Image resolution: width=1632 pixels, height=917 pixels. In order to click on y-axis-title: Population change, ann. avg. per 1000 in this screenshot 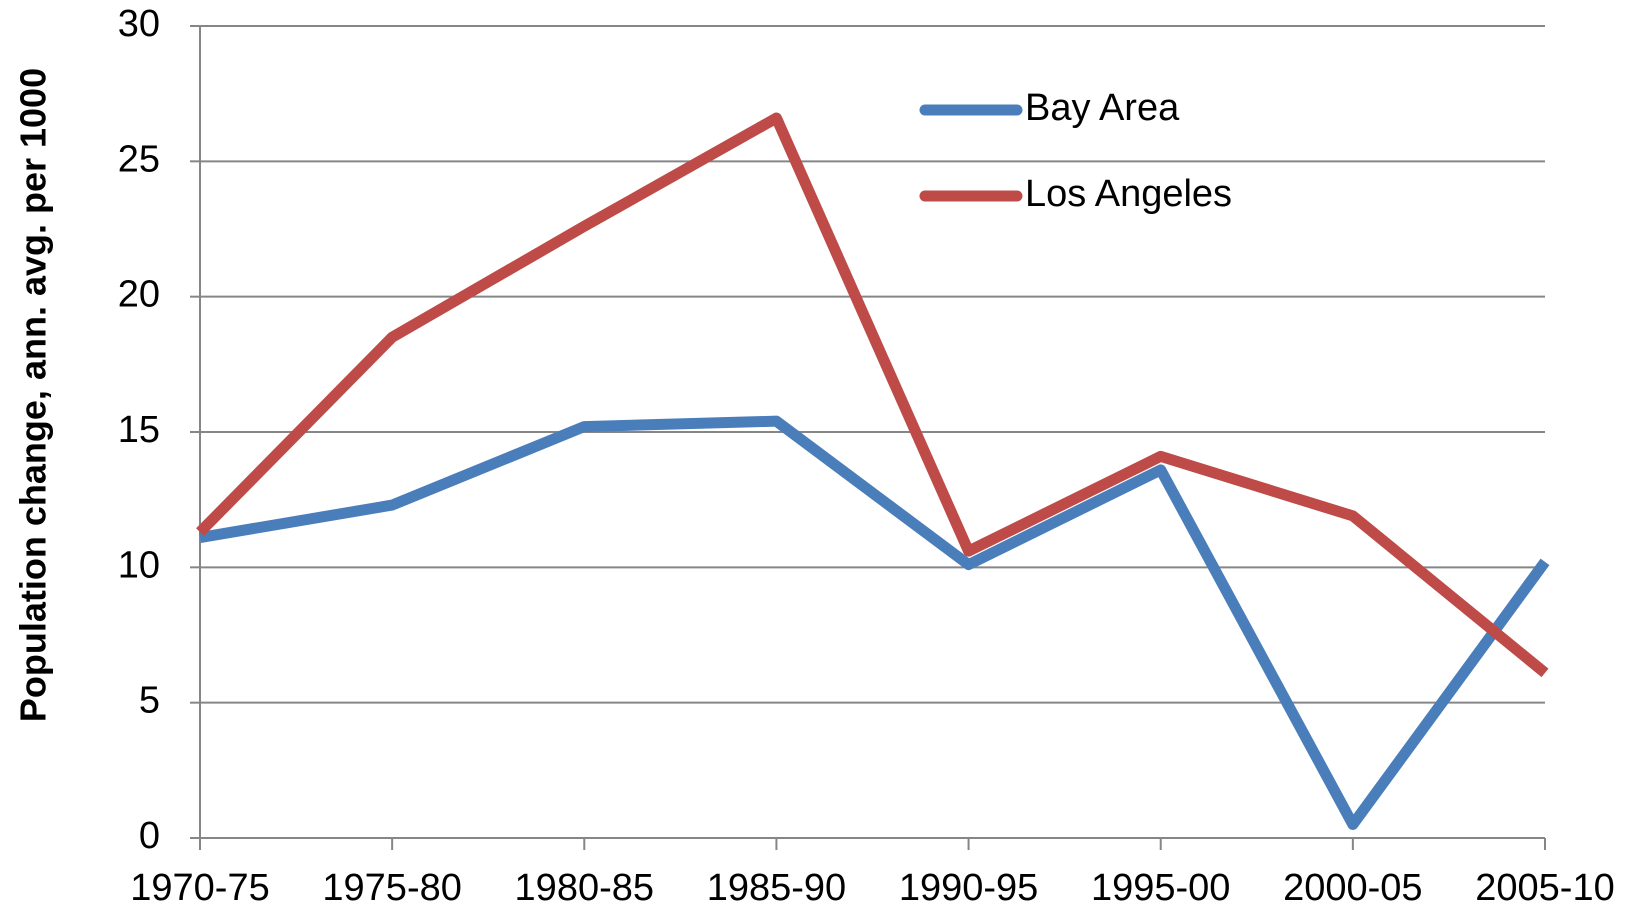, I will do `click(33, 395)`.